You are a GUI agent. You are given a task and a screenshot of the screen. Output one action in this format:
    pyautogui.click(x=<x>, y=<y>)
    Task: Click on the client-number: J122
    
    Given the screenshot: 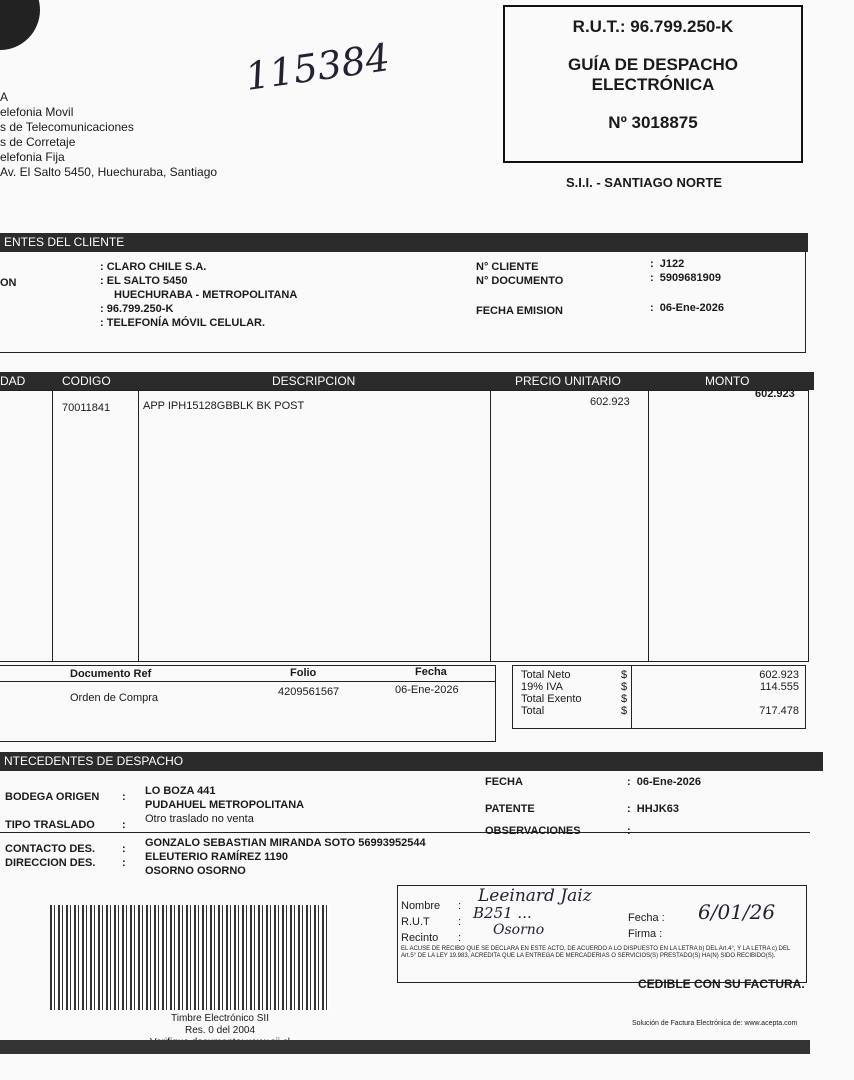 What is the action you would take?
    pyautogui.click(x=672, y=264)
    